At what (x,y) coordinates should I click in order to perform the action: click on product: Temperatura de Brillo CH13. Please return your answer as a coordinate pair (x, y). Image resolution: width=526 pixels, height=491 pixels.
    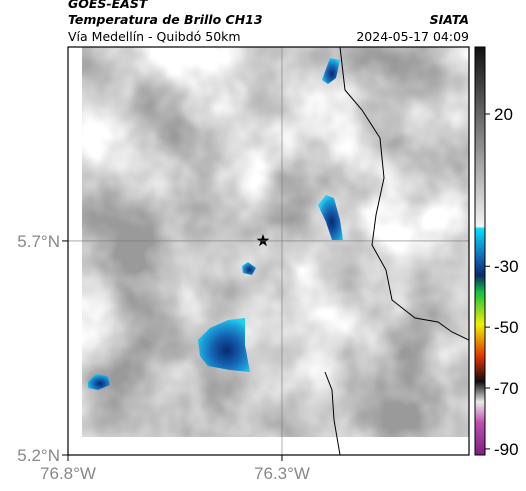
    Looking at the image, I should click on (165, 19).